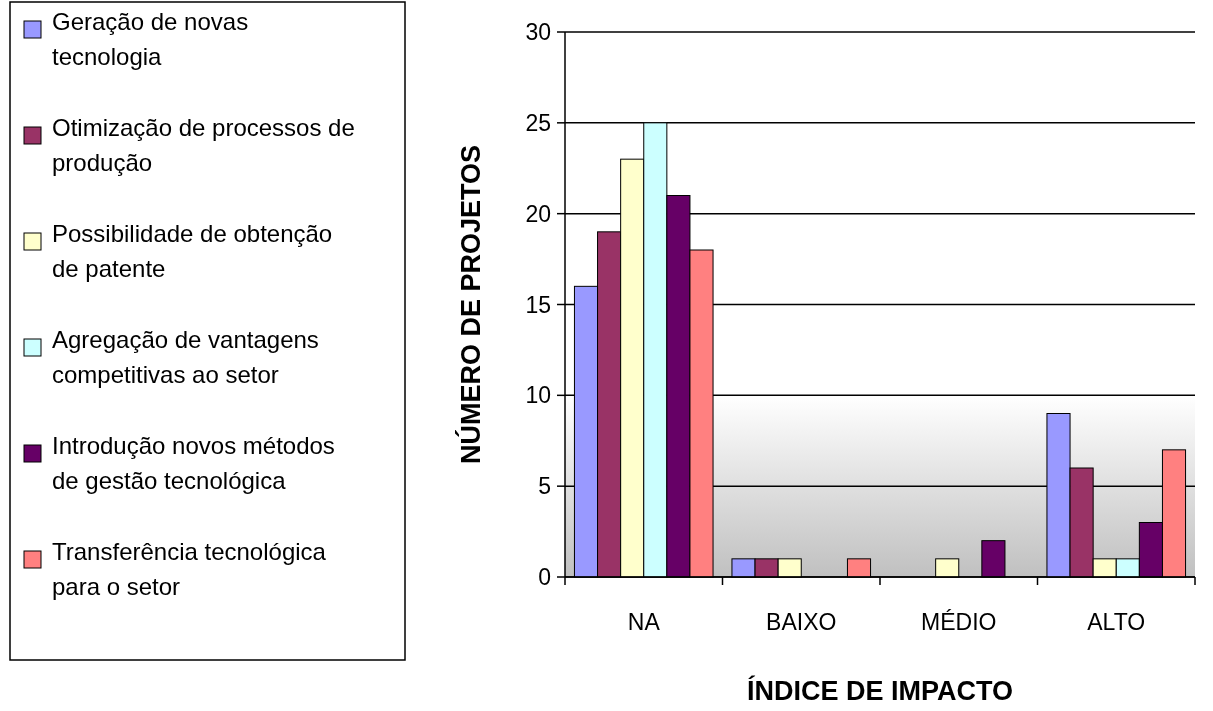 This screenshot has height=711, width=1213. I want to click on y-tick-label: 15, so click(538, 304).